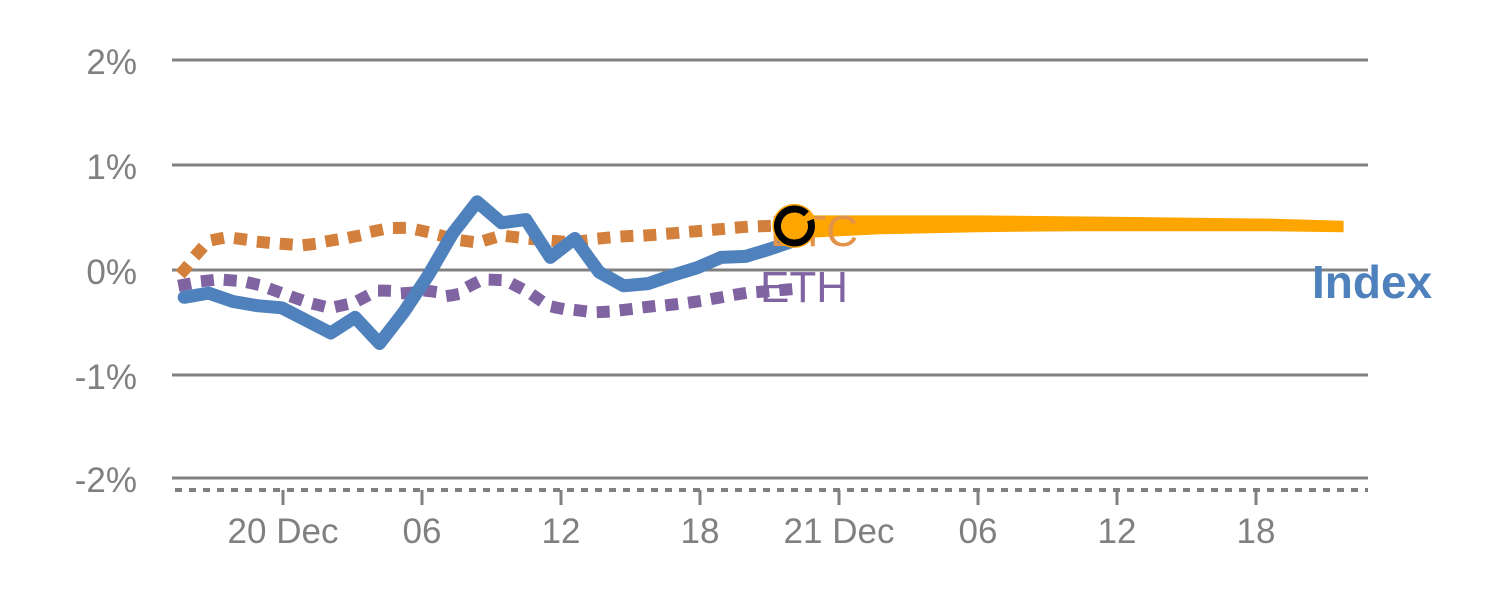 Image resolution: width=1500 pixels, height=600 pixels. I want to click on y-axis-labels: 2% 1% 0% -1% -2%, so click(106, 271).